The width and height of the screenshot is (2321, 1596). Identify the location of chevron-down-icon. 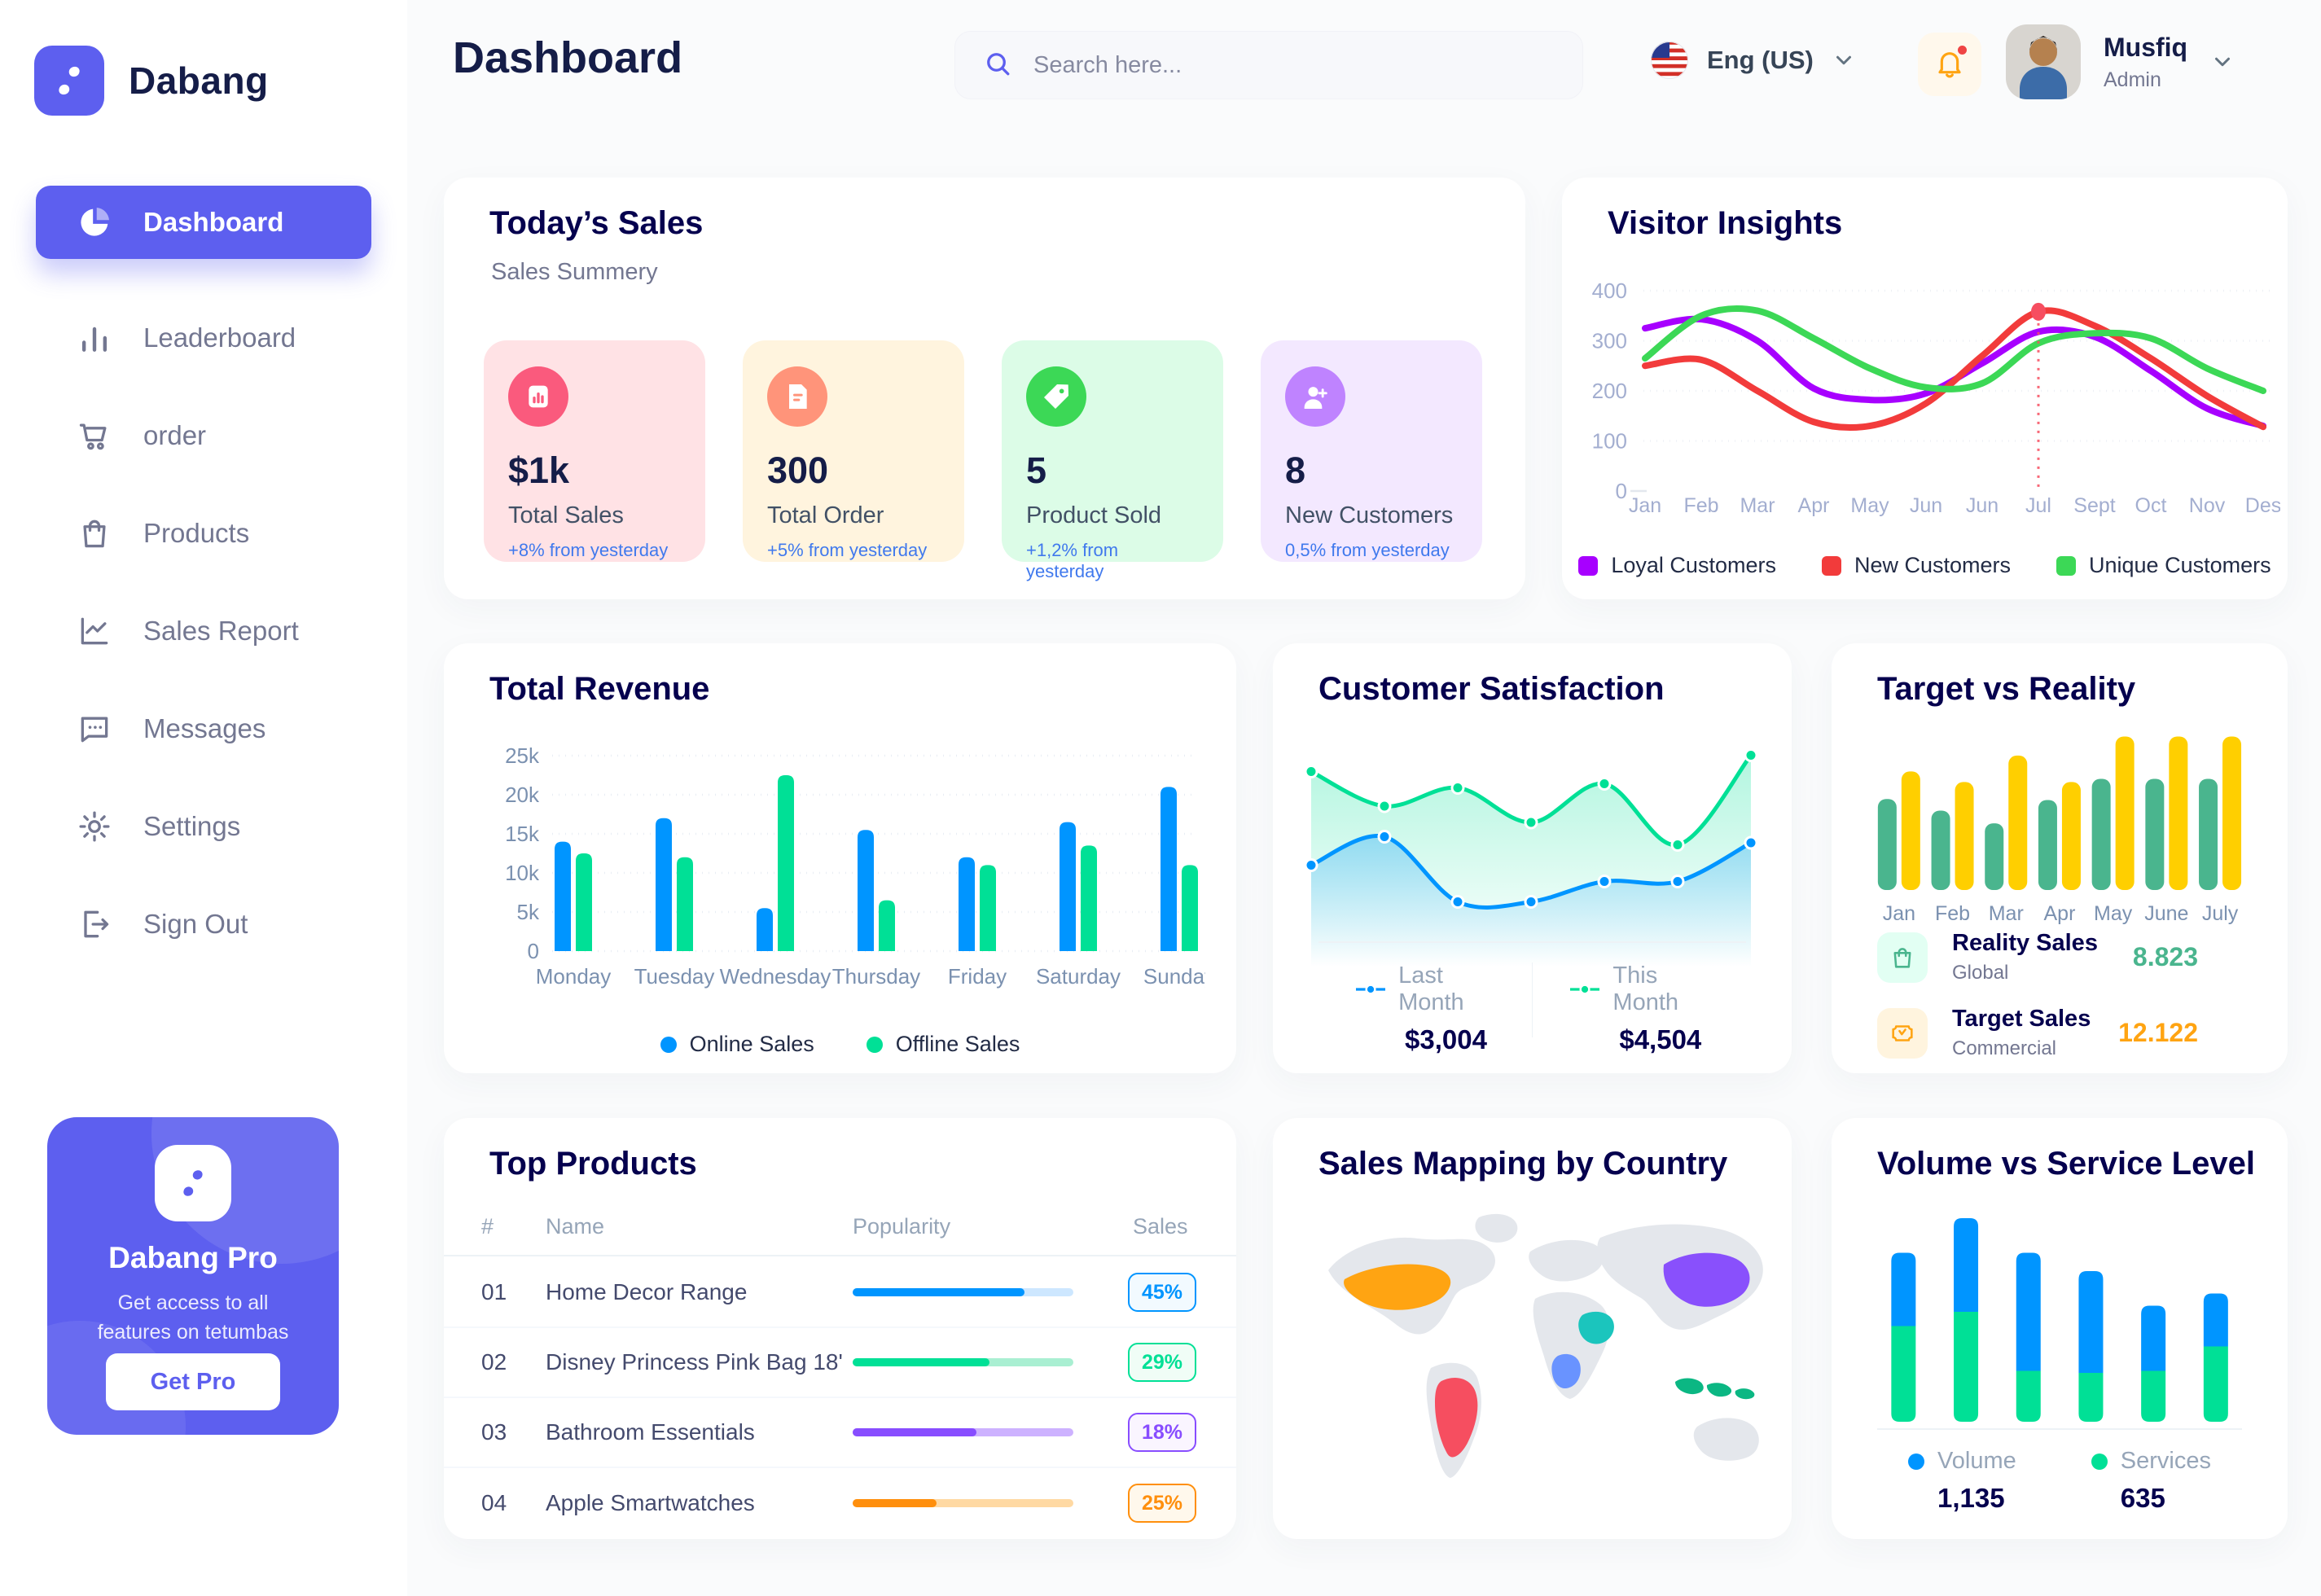
(1844, 60).